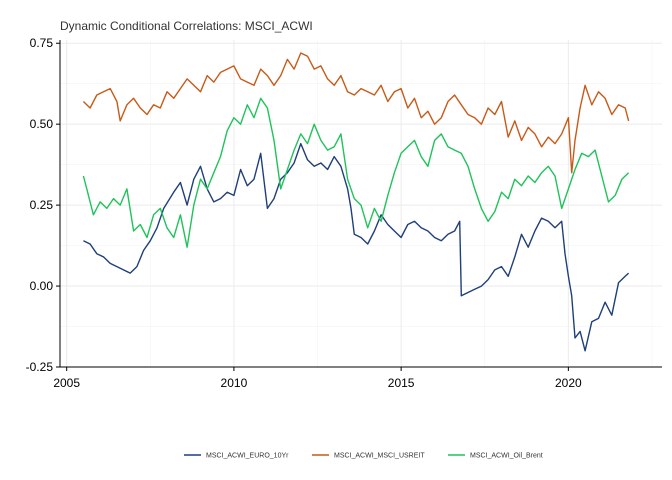 The image size is (672, 480). I want to click on x-tick-label: 2015, so click(401, 383).